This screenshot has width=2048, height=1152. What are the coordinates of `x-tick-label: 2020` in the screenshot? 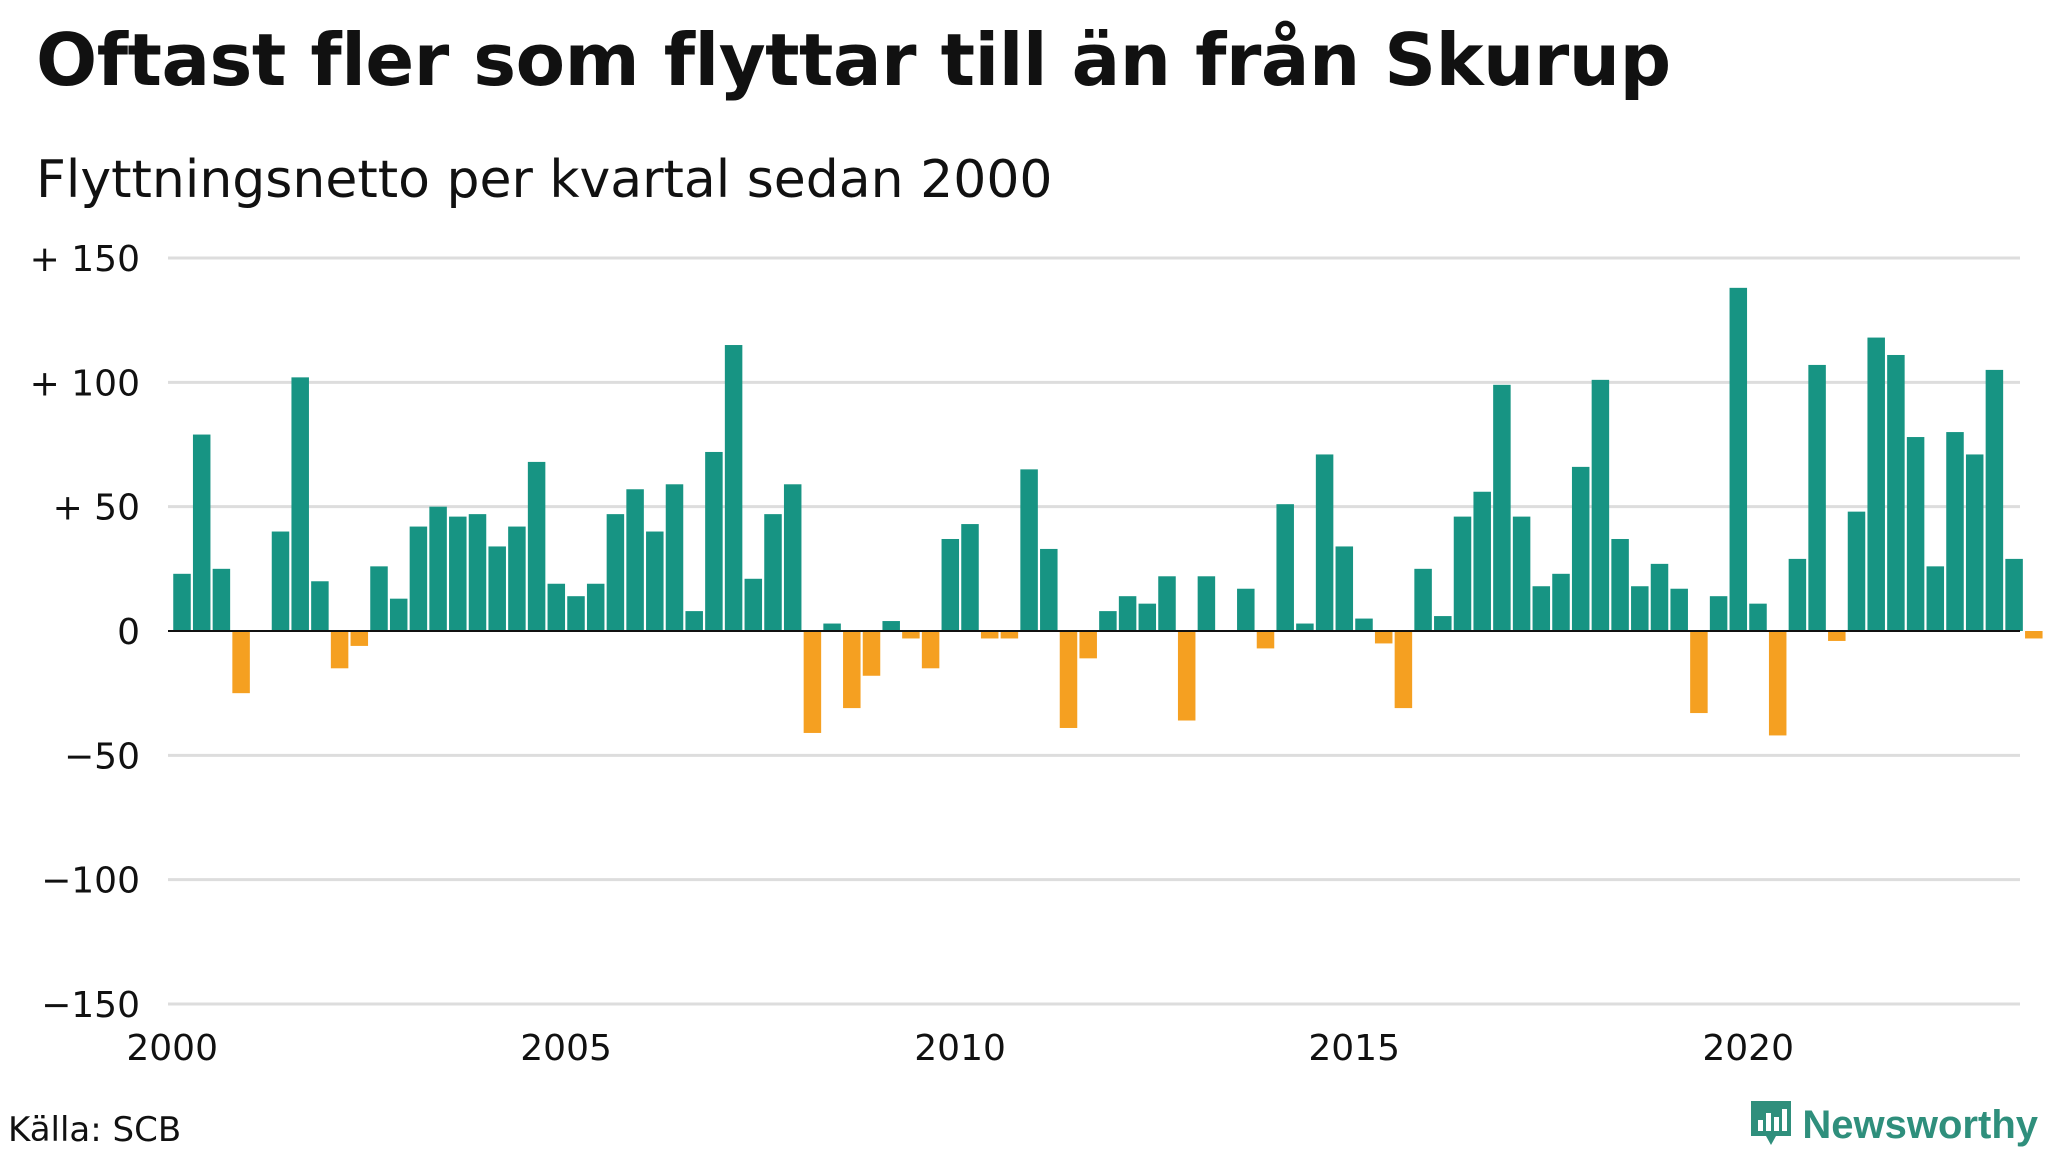 It's located at (1748, 1048).